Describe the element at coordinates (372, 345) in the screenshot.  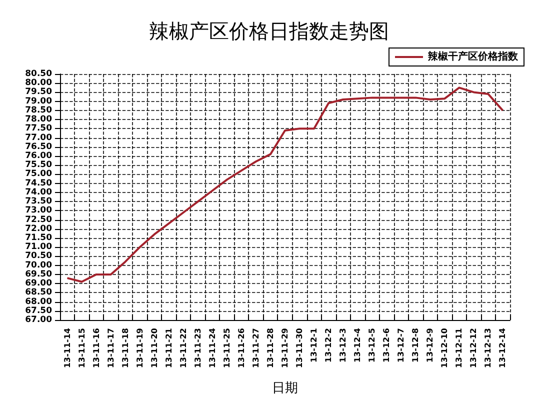
I see `x-tick-label: 13-12-5` at that location.